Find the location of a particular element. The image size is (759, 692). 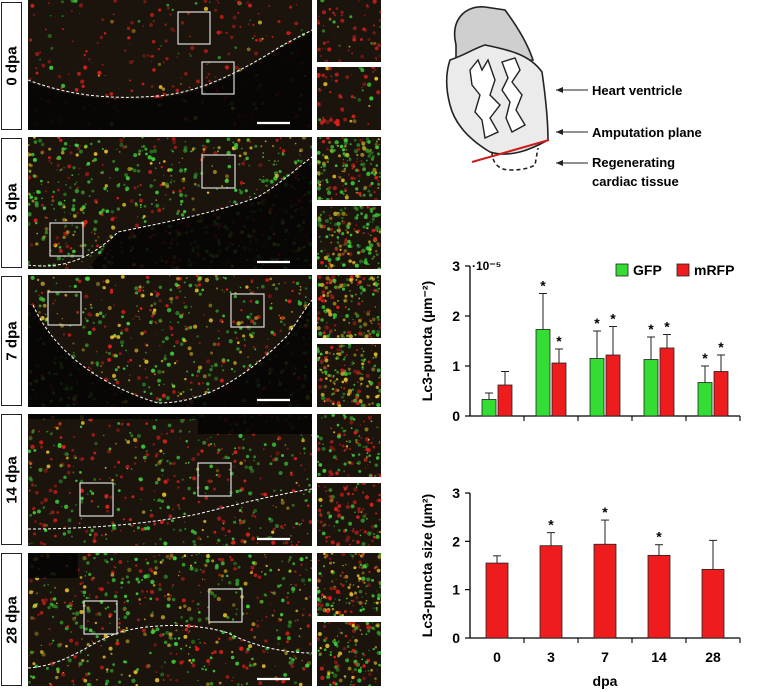

x-tick-label: 7 is located at coordinates (605, 657).